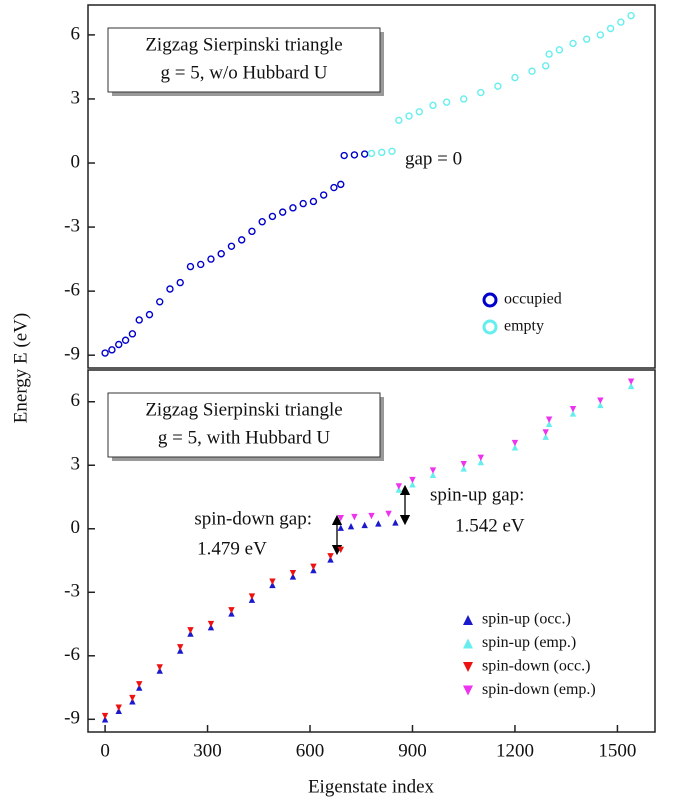 This screenshot has width=675, height=811. I want to click on y-axis-label: Energy E (eV), so click(20, 368).